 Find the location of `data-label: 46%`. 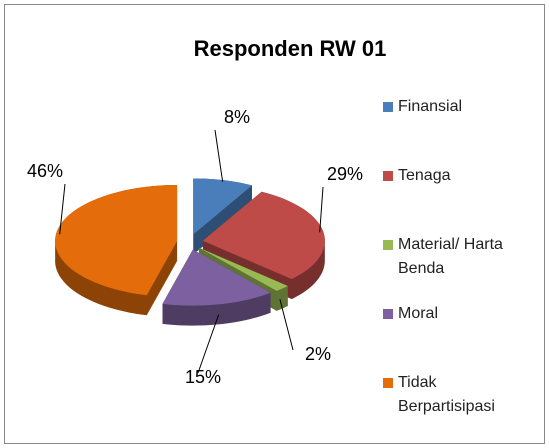

data-label: 46% is located at coordinates (45, 171).